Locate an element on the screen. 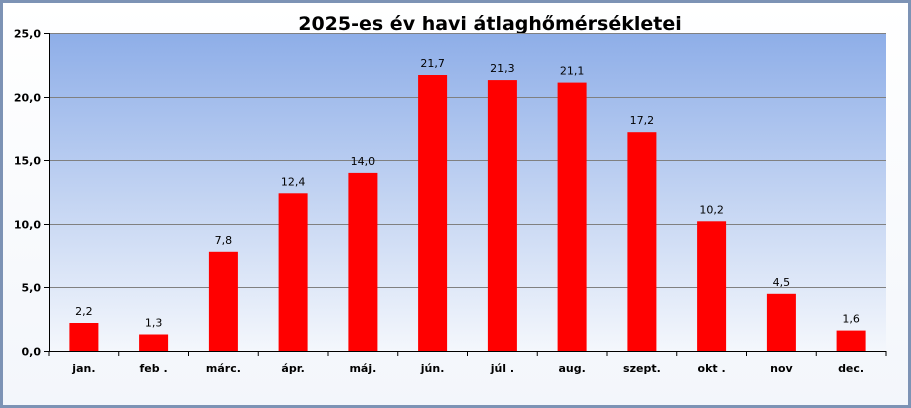 The width and height of the screenshot is (911, 408). data-label: 7,8 is located at coordinates (224, 240).